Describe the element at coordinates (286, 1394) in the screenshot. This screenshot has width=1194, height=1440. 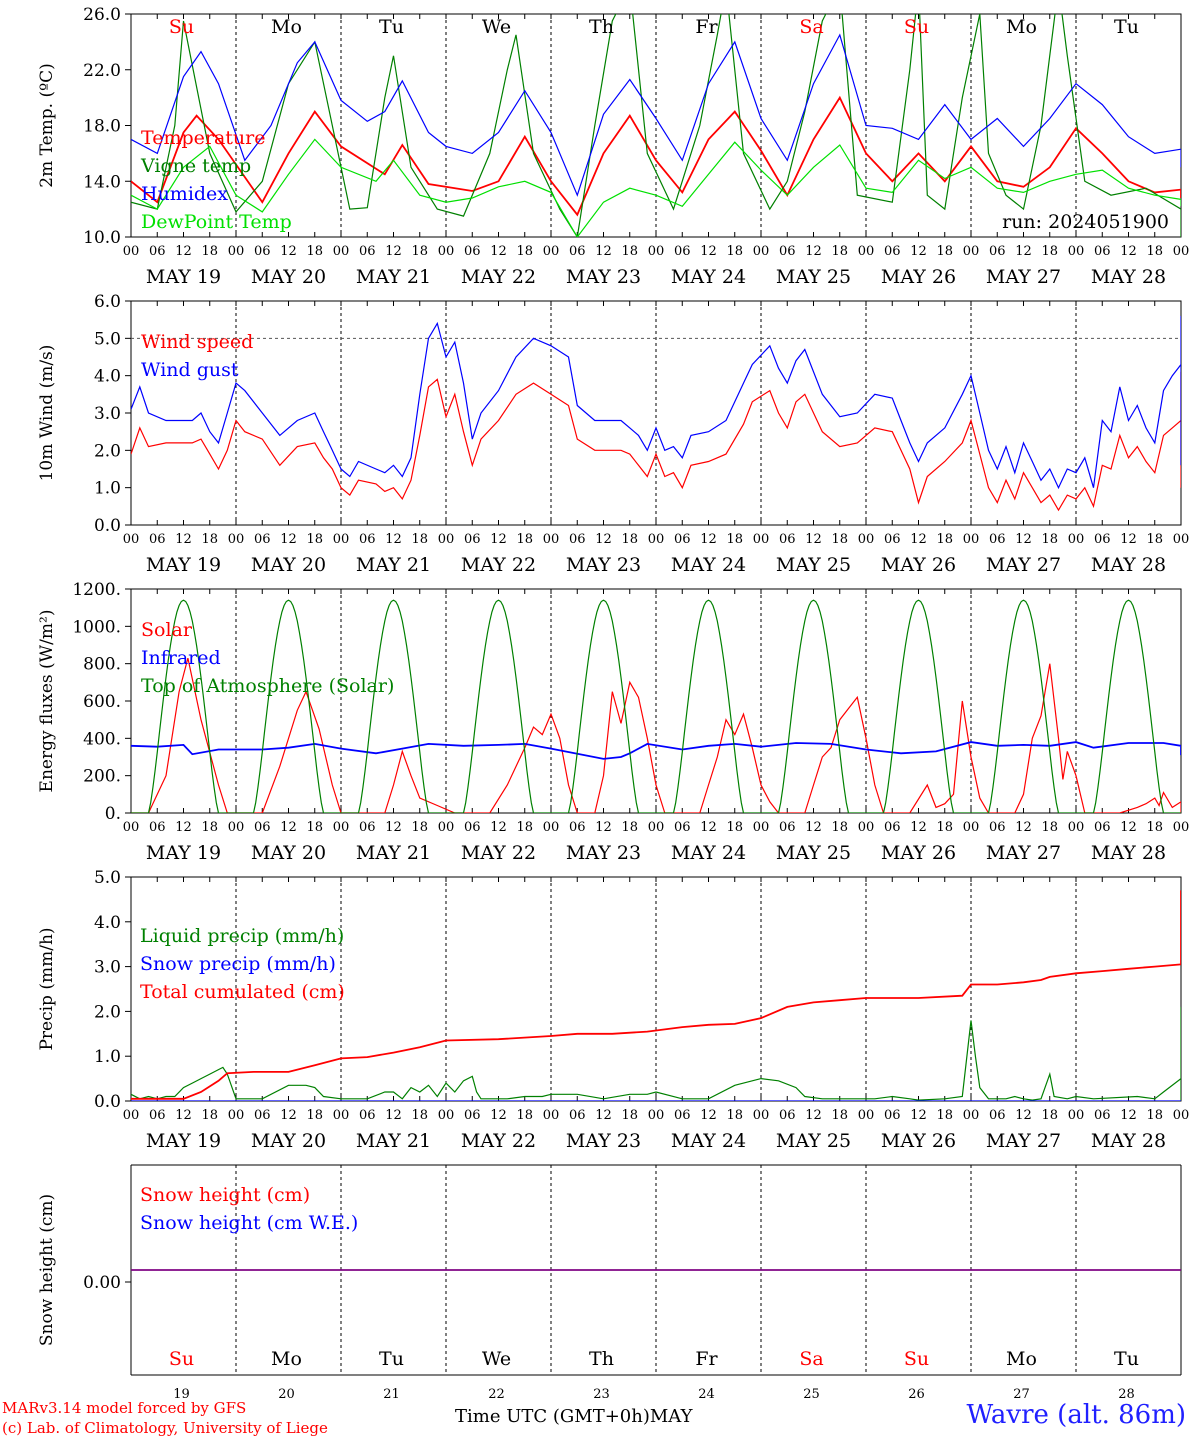
I see `day-number: 20` at that location.